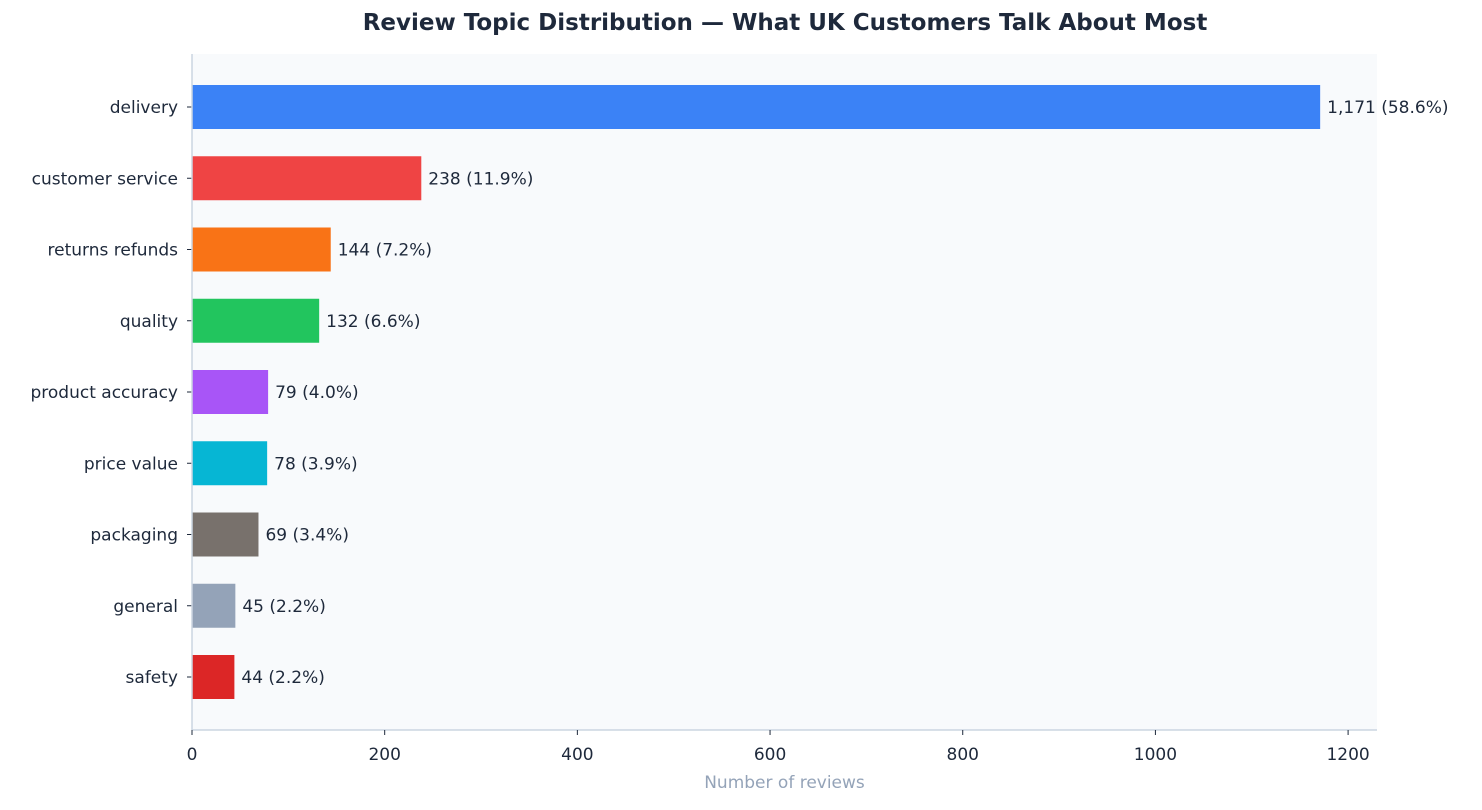 The height and width of the screenshot is (810, 1482). I want to click on data-label: 78 (3.9%), so click(316, 464).